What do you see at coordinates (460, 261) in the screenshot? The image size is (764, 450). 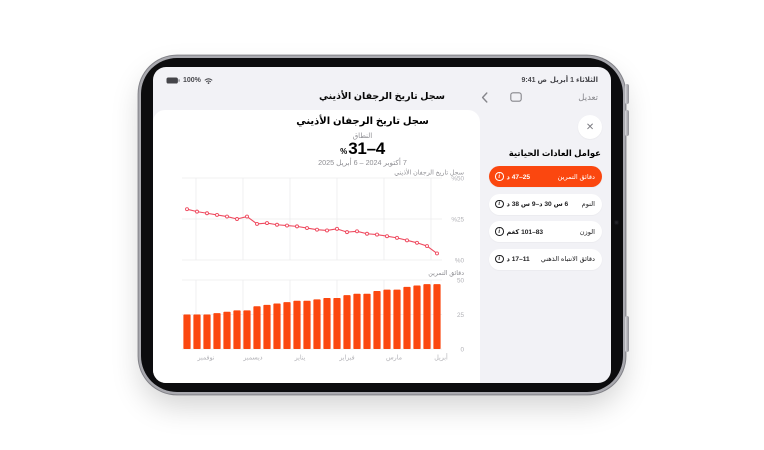 I see `svg-text: %0` at bounding box center [460, 261].